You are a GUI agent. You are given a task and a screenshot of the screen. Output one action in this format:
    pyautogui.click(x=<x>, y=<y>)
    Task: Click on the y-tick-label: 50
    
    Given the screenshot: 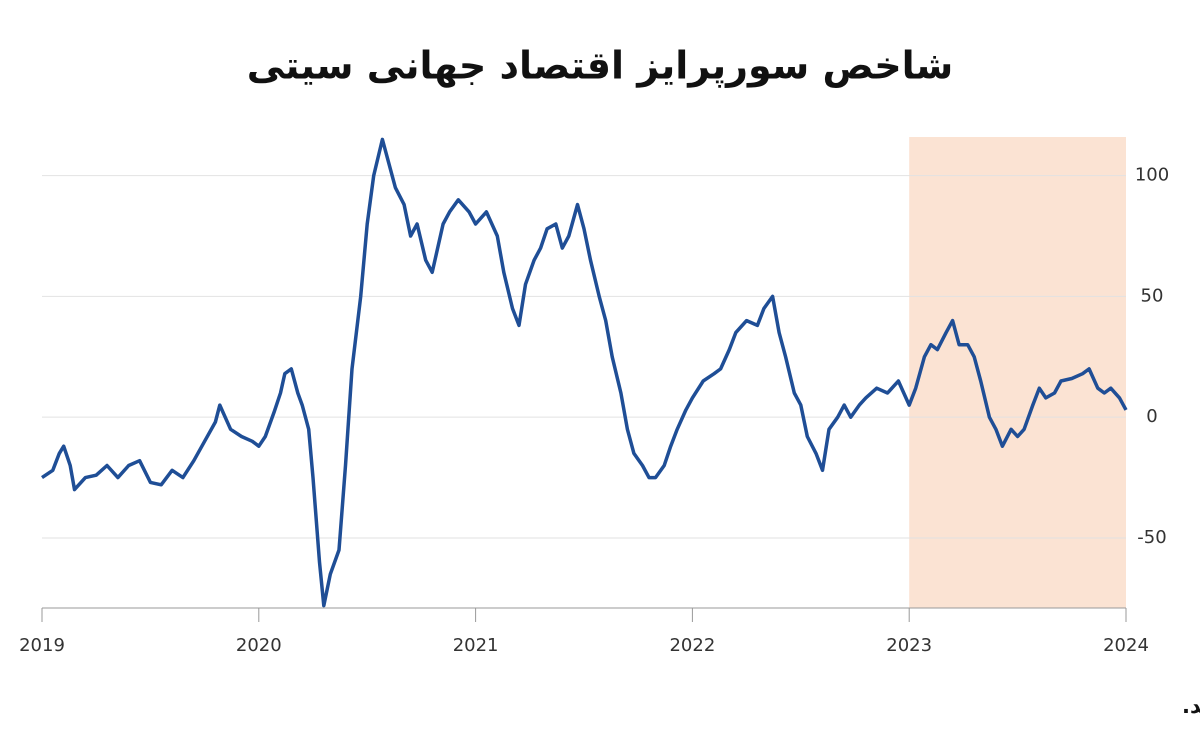 What is the action you would take?
    pyautogui.click(x=1152, y=295)
    